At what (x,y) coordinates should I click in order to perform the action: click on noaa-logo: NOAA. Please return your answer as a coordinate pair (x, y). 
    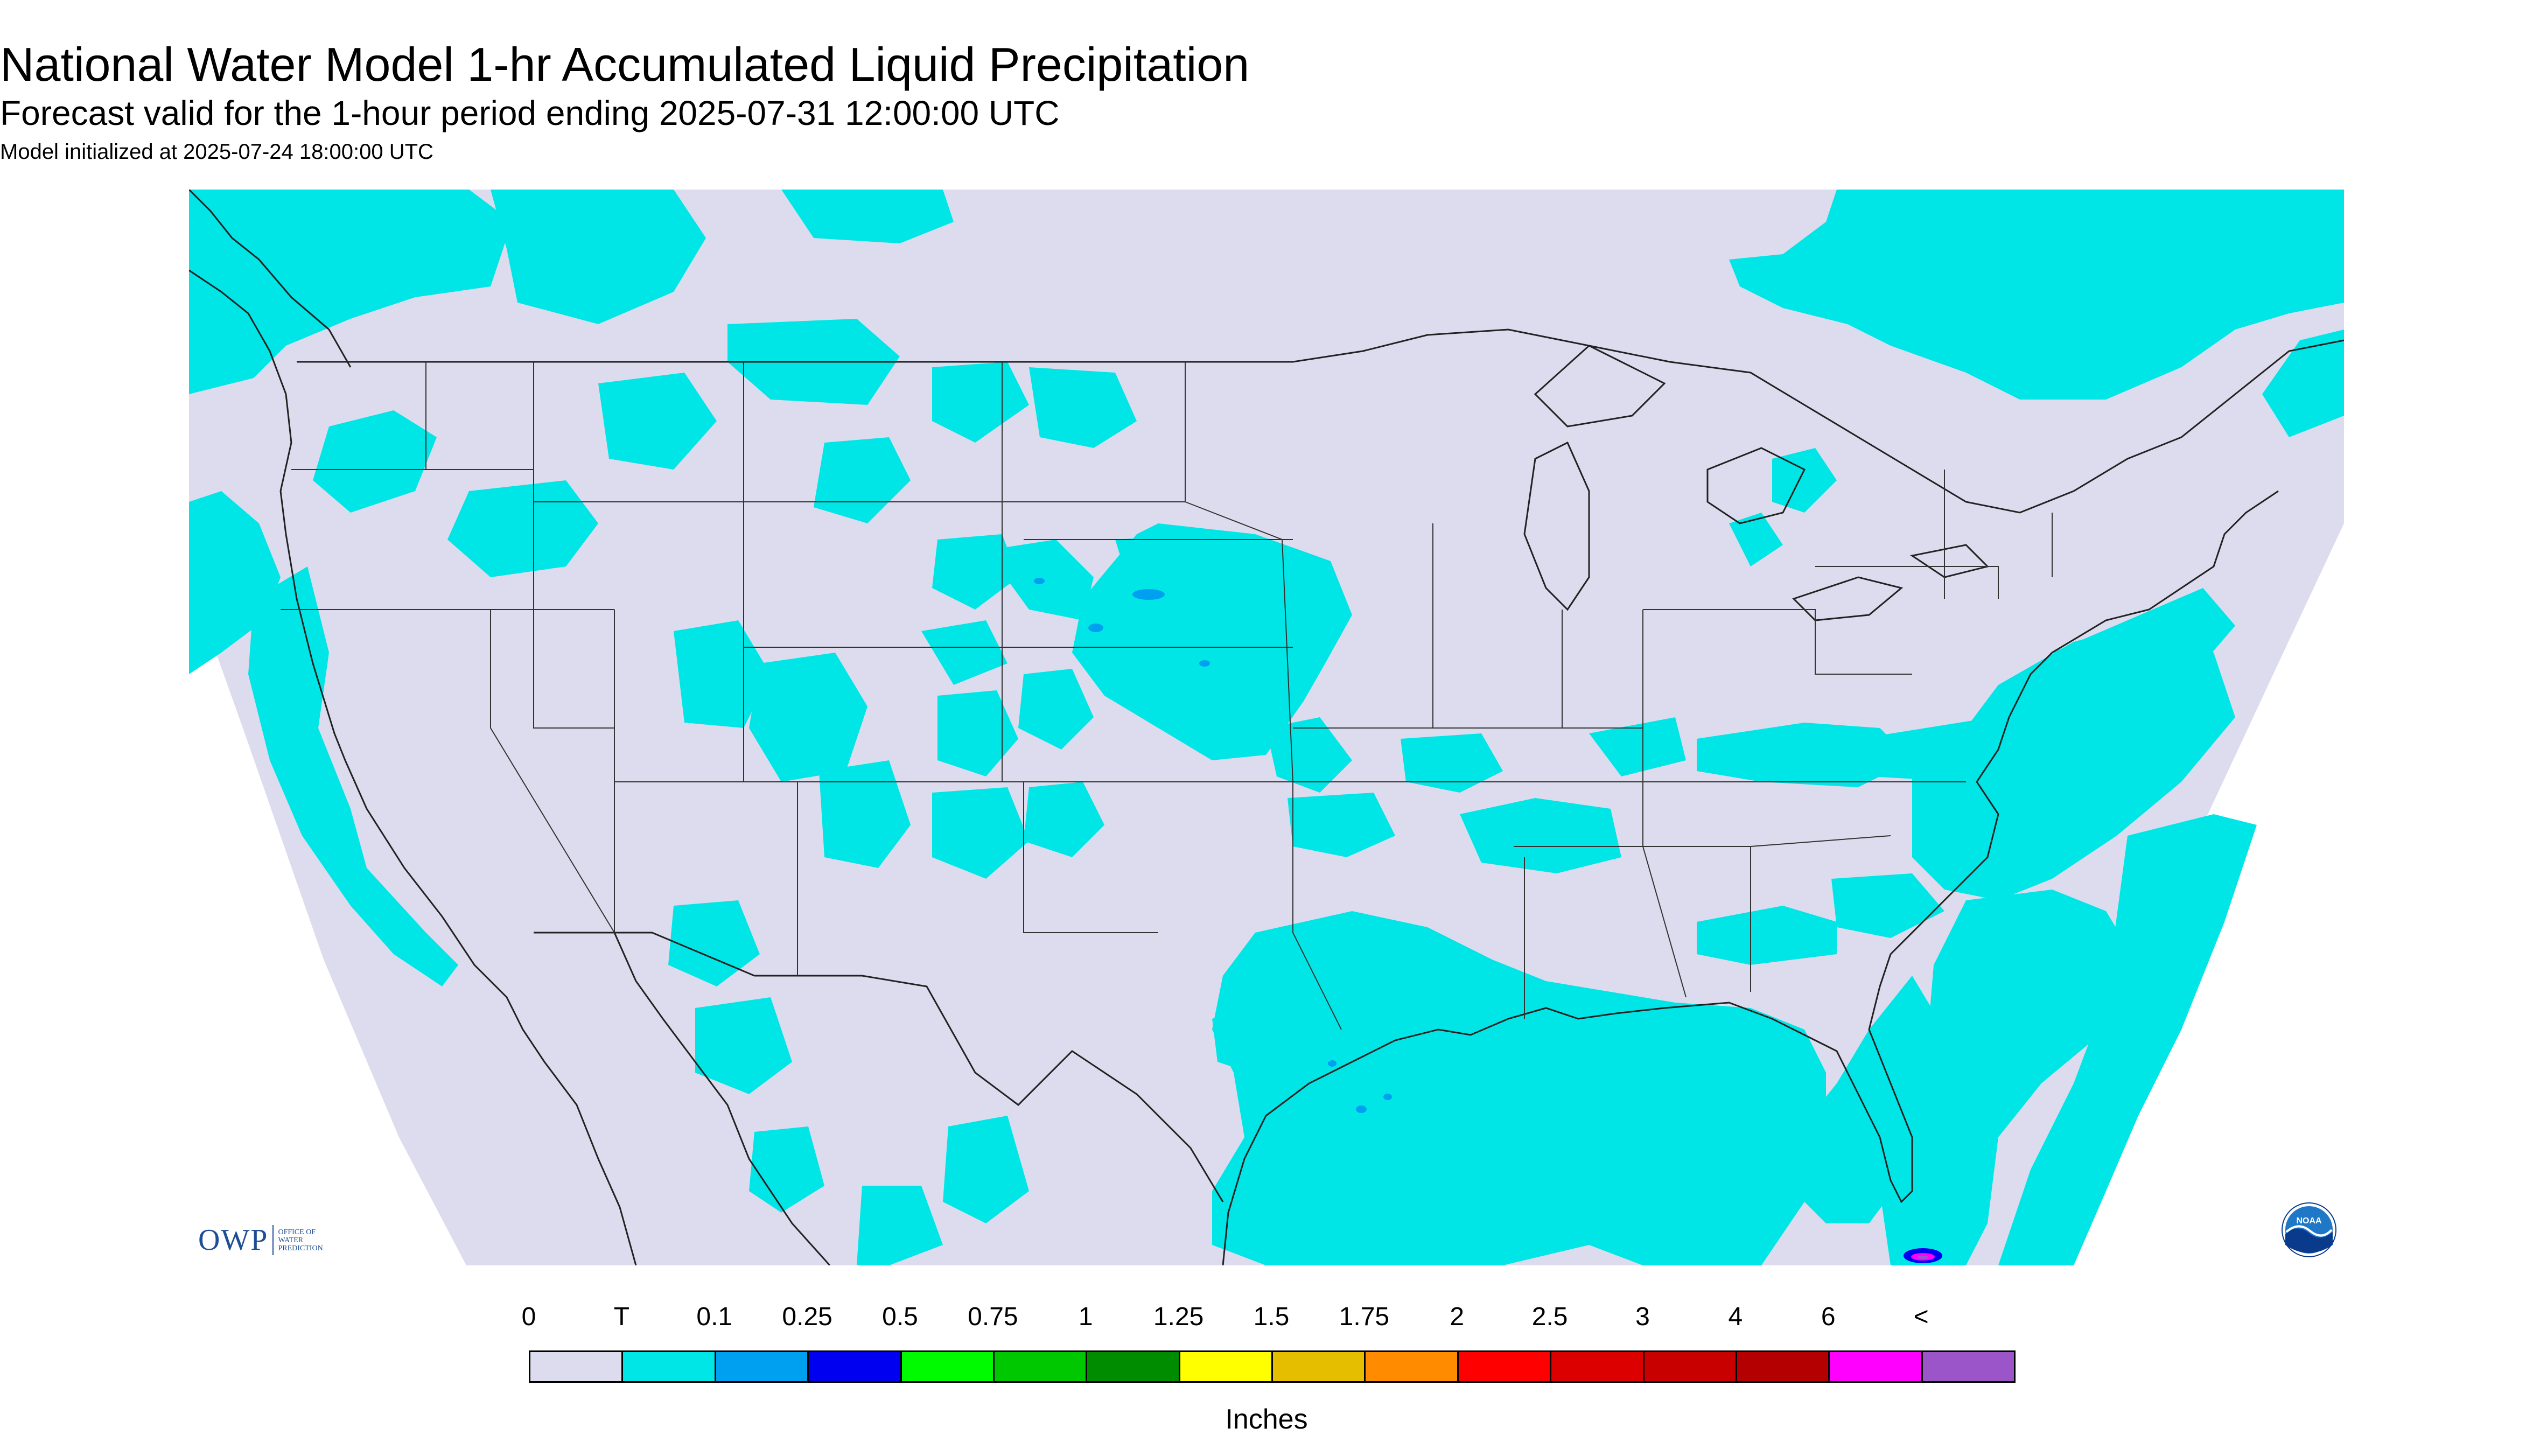
    Looking at the image, I should click on (2309, 1229).